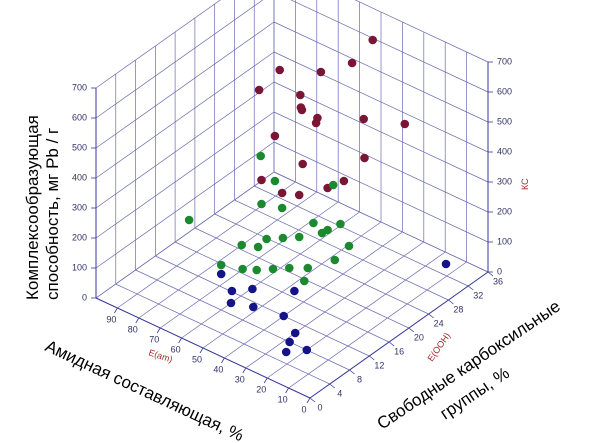 This screenshot has height=443, width=590. I want to click on x-tick-label: 10, so click(283, 399).